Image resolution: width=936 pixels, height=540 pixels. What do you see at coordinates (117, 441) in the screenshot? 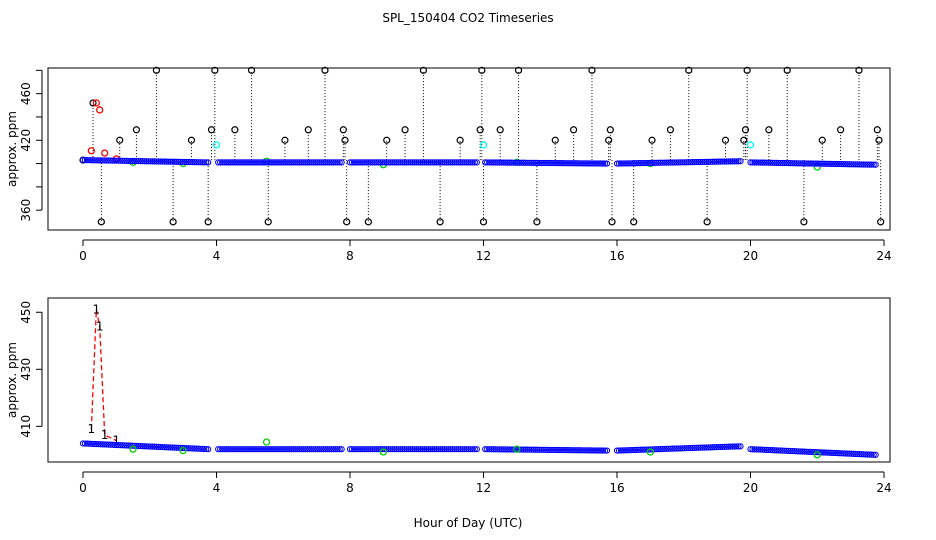
I see `series-1-marker: 1` at bounding box center [117, 441].